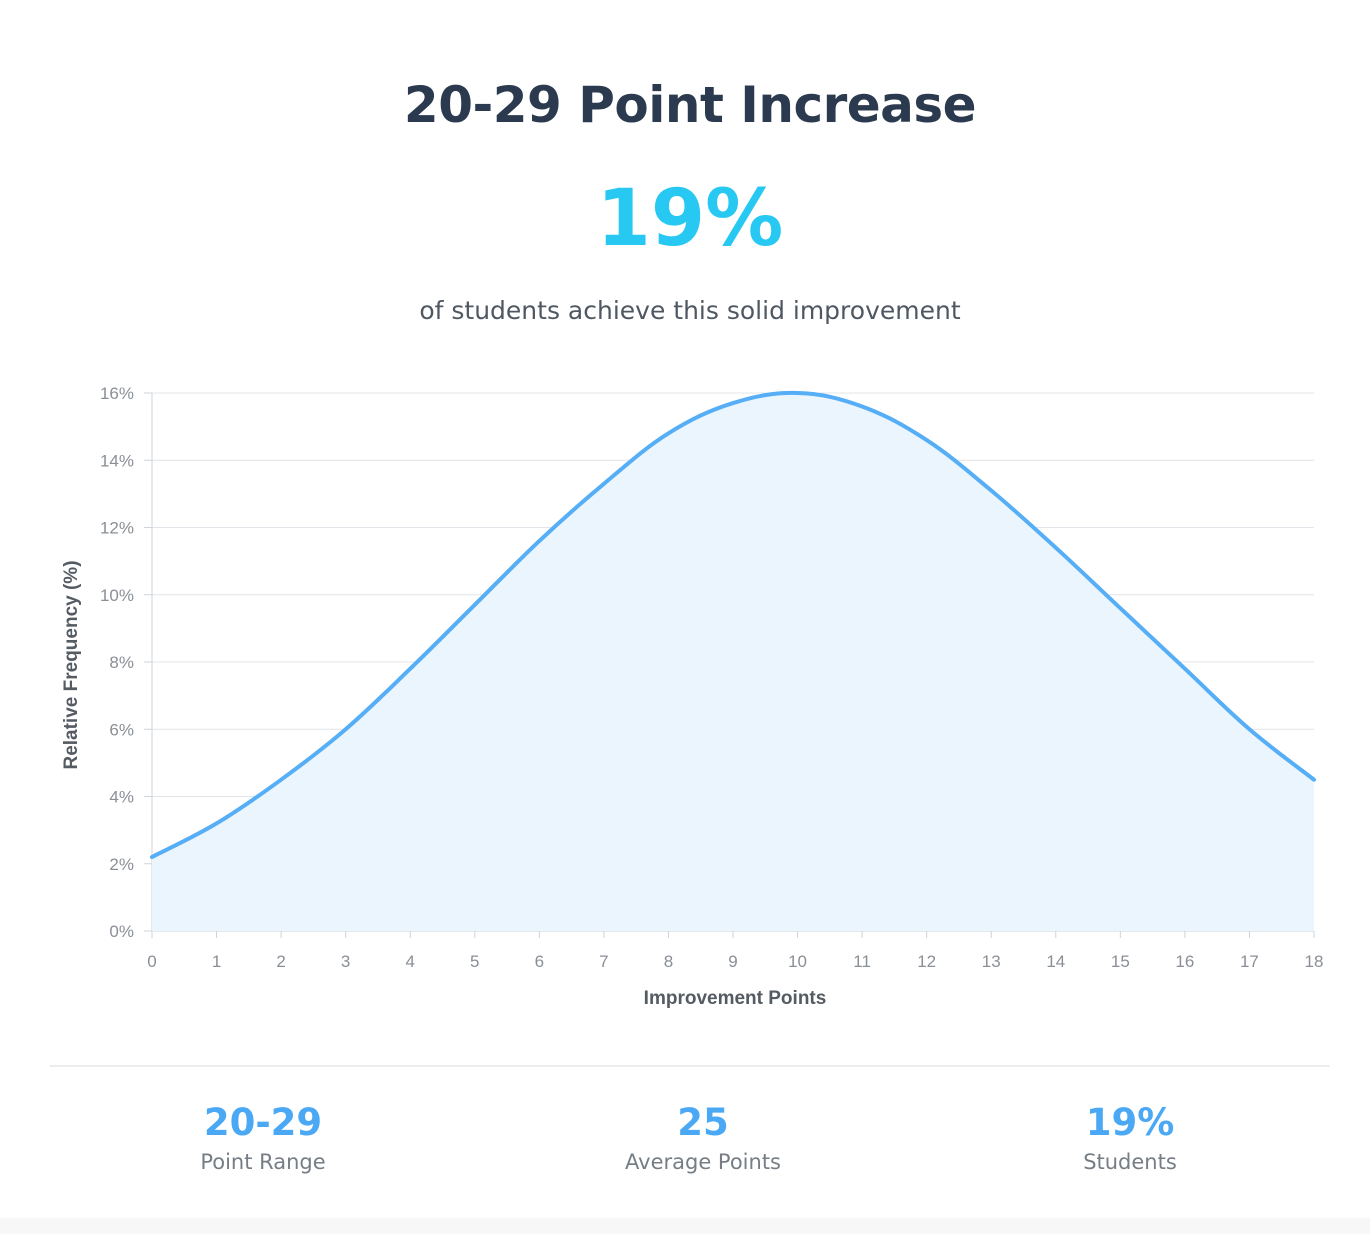 This screenshot has width=1370, height=1234. I want to click on stat-value: 25, so click(703, 1122).